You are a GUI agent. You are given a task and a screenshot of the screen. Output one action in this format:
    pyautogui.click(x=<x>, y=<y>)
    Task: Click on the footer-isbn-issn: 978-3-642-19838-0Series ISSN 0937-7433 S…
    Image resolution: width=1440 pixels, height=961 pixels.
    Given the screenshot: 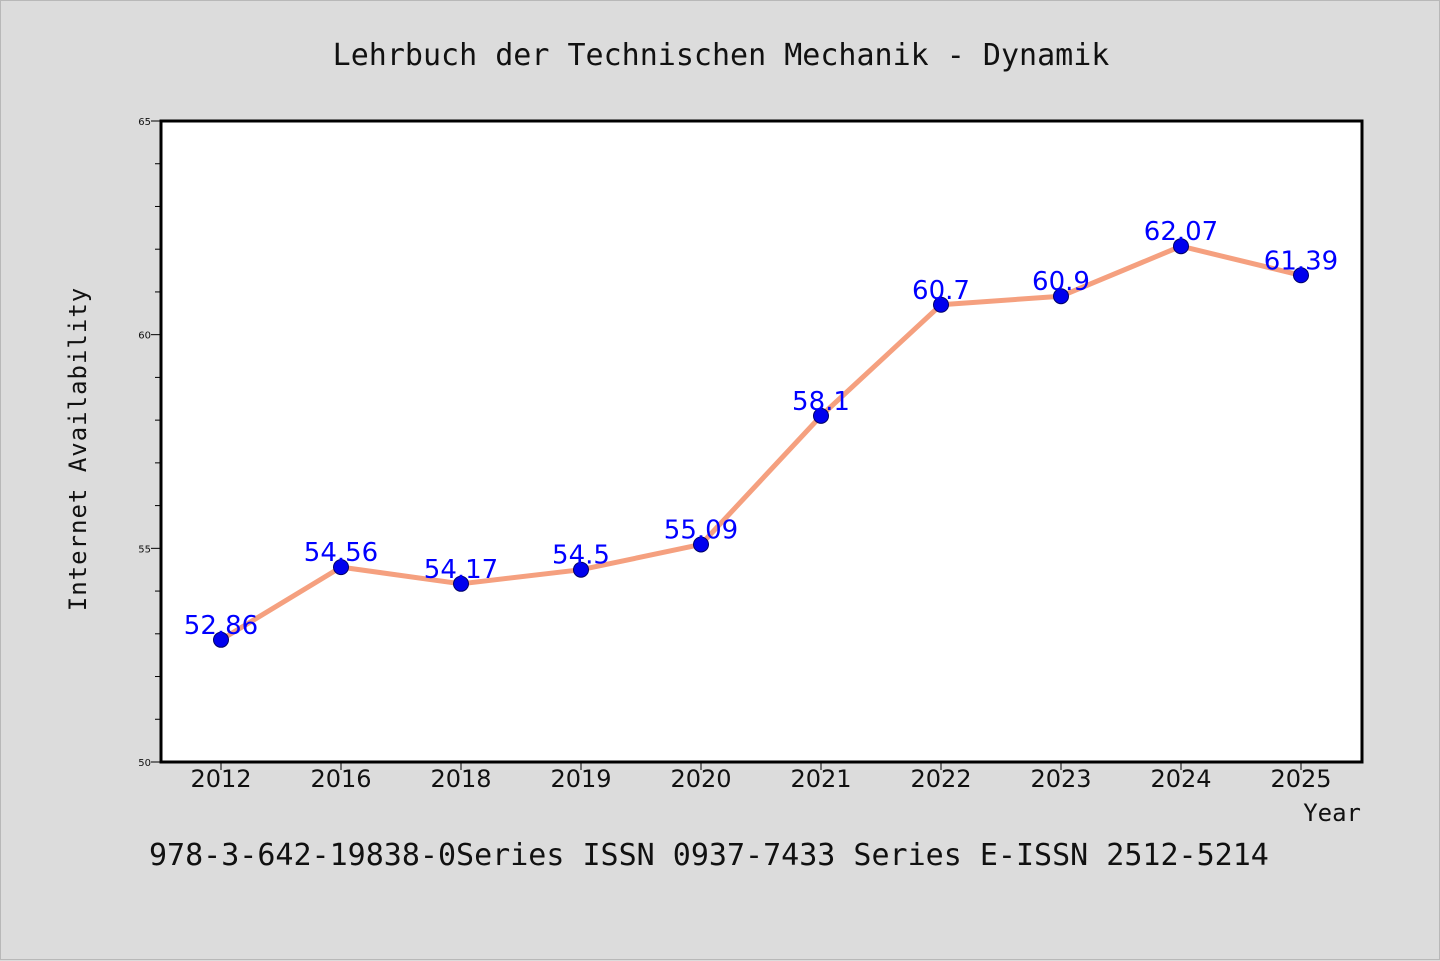 What is the action you would take?
    pyautogui.click(x=709, y=855)
    